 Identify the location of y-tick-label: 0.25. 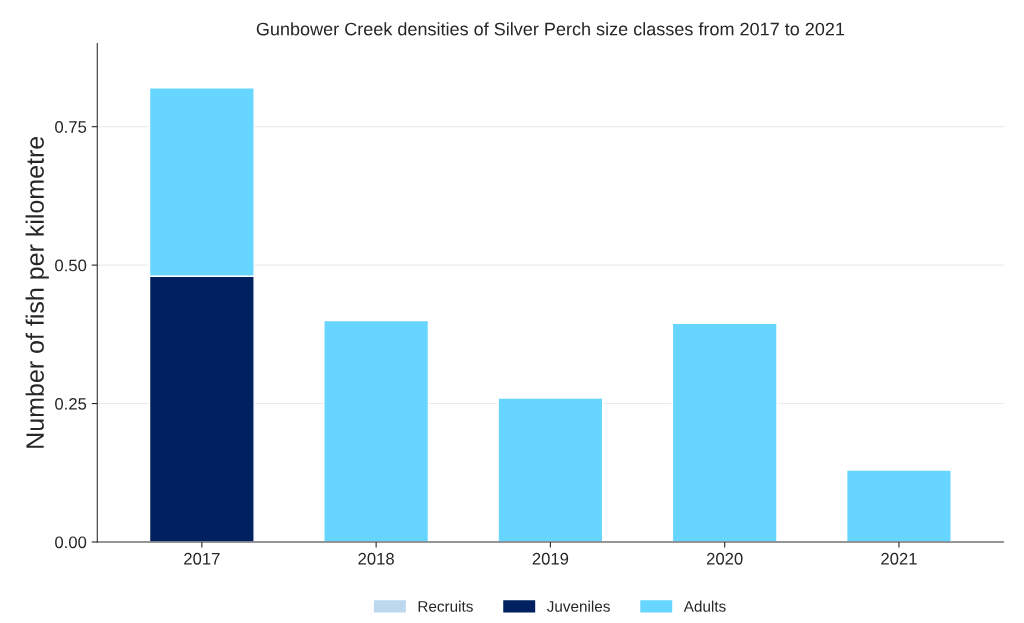
(71, 403).